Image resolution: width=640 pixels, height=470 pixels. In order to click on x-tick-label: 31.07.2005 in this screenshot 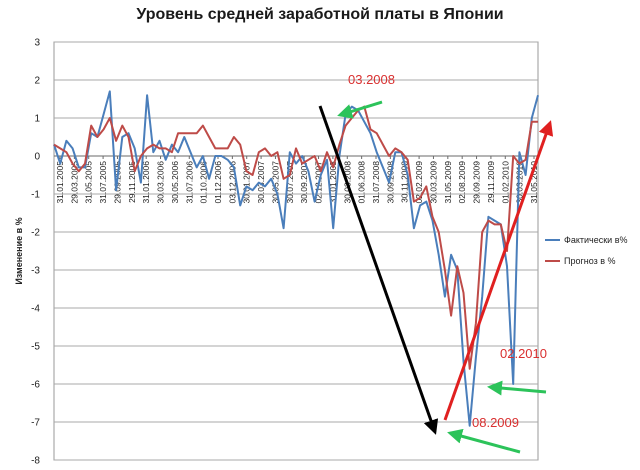, I will do `click(103, 182)`.